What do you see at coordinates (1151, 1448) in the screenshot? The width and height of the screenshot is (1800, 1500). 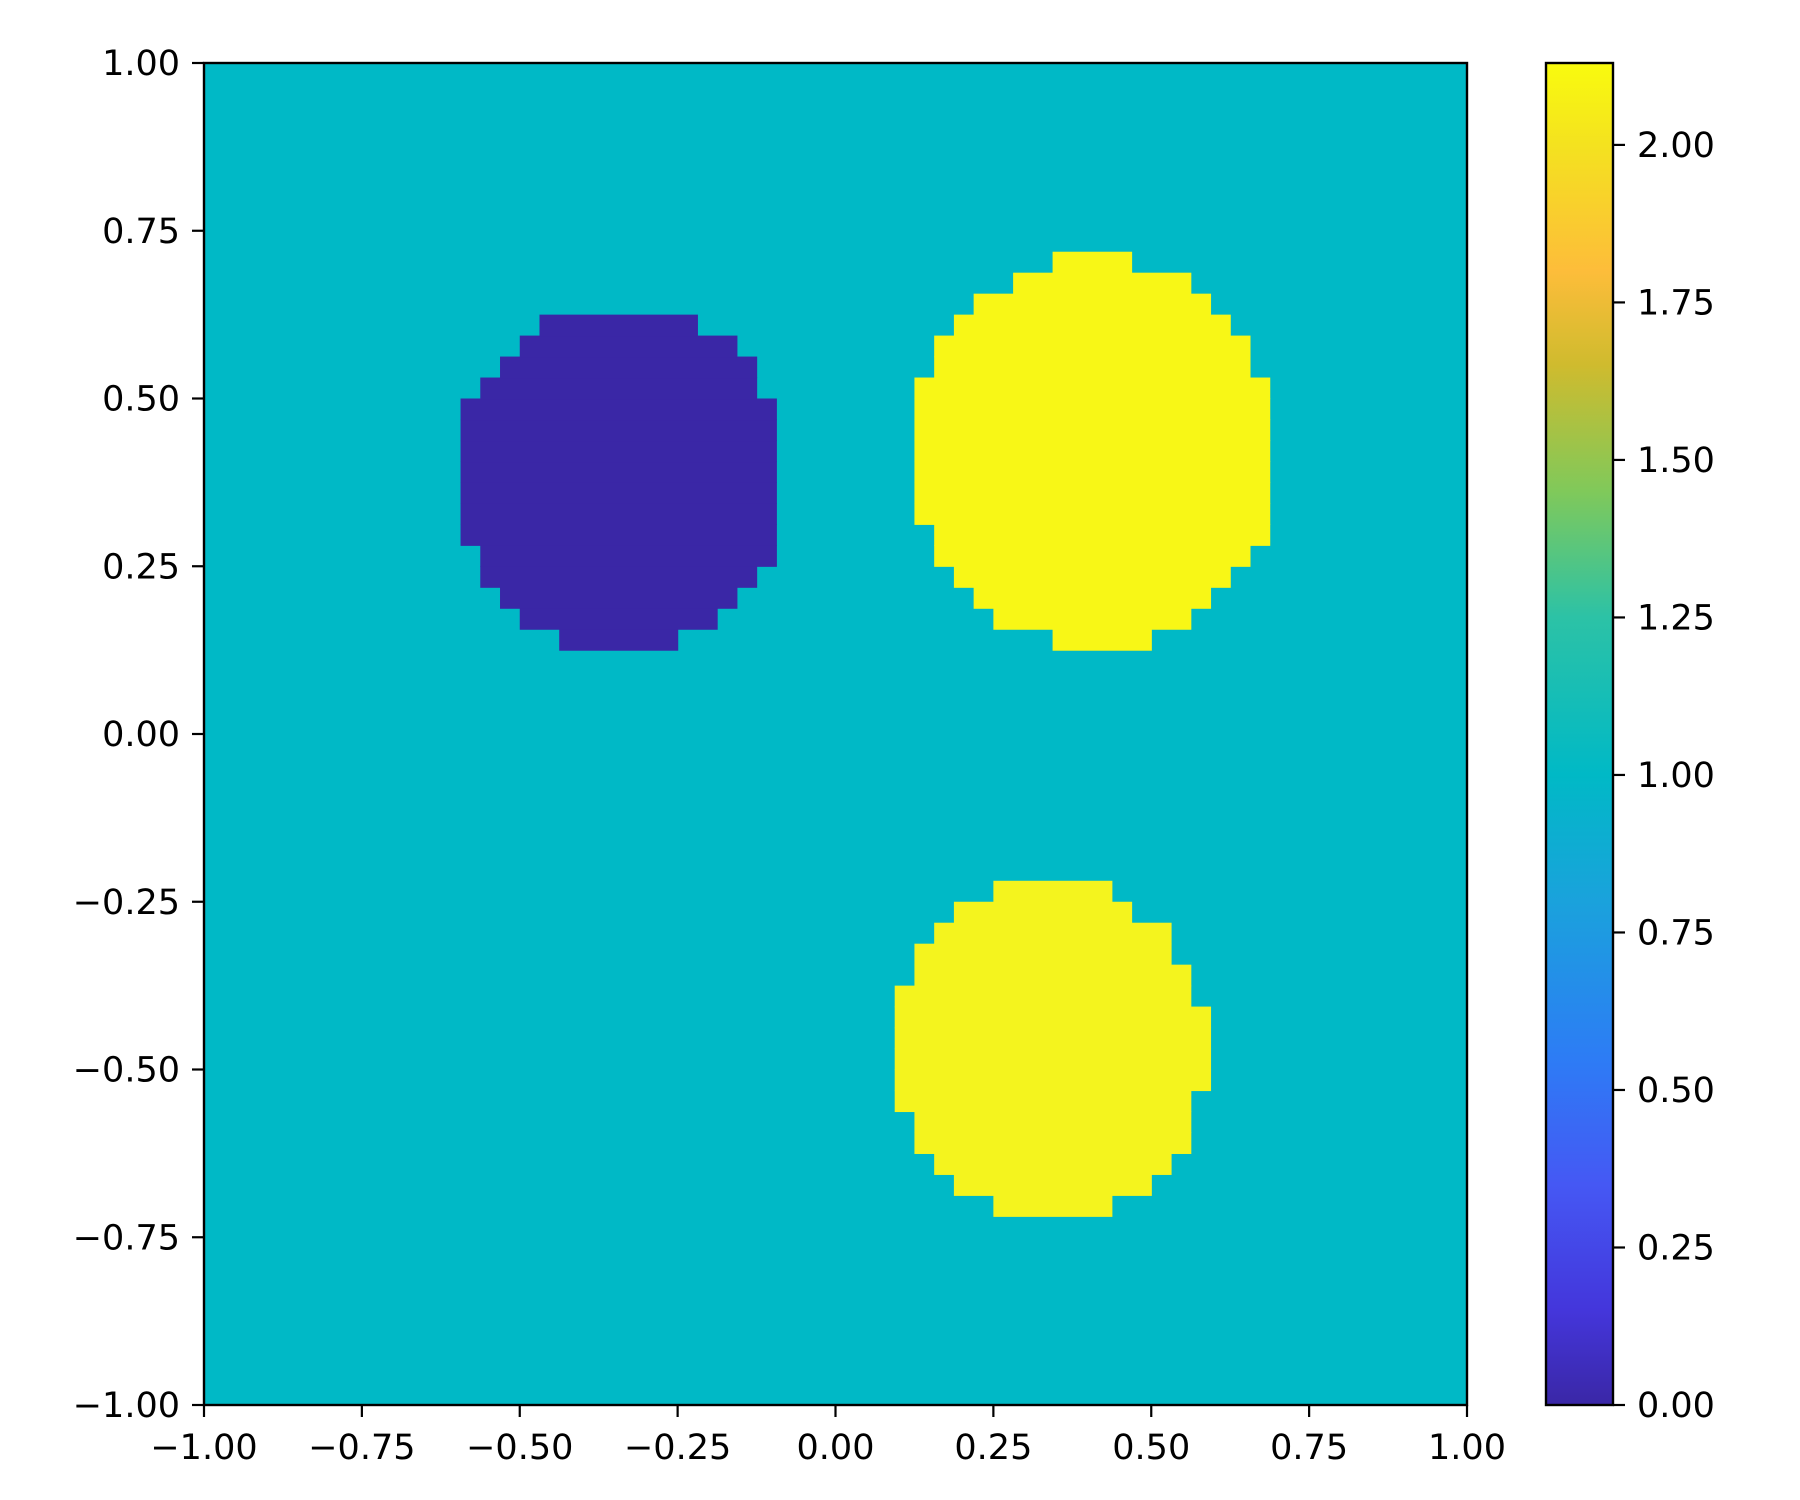 I see `x-tick-label: 0.50` at bounding box center [1151, 1448].